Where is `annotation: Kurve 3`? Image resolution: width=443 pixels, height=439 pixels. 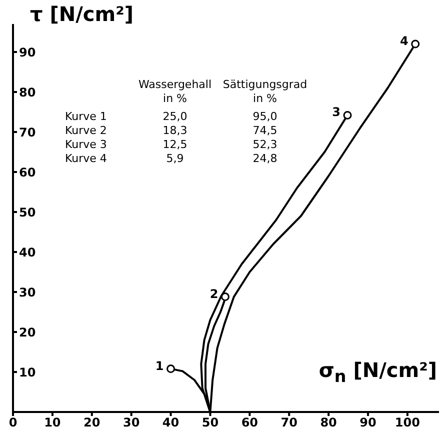 annotation: Kurve 3 is located at coordinates (86, 145).